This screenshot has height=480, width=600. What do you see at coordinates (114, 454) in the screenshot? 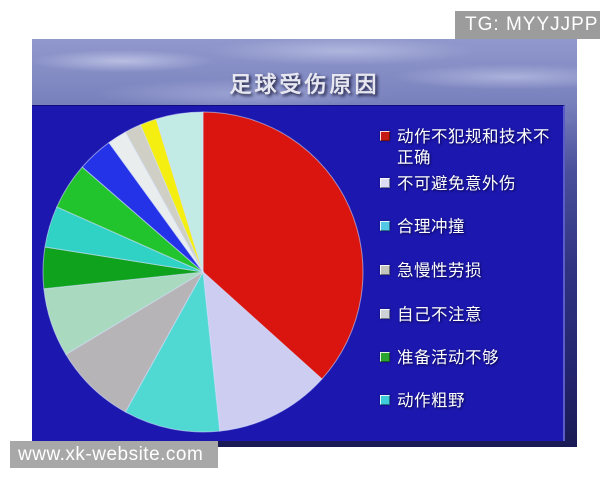
I see `bottom-watermark: www.xk-website.com` at bounding box center [114, 454].